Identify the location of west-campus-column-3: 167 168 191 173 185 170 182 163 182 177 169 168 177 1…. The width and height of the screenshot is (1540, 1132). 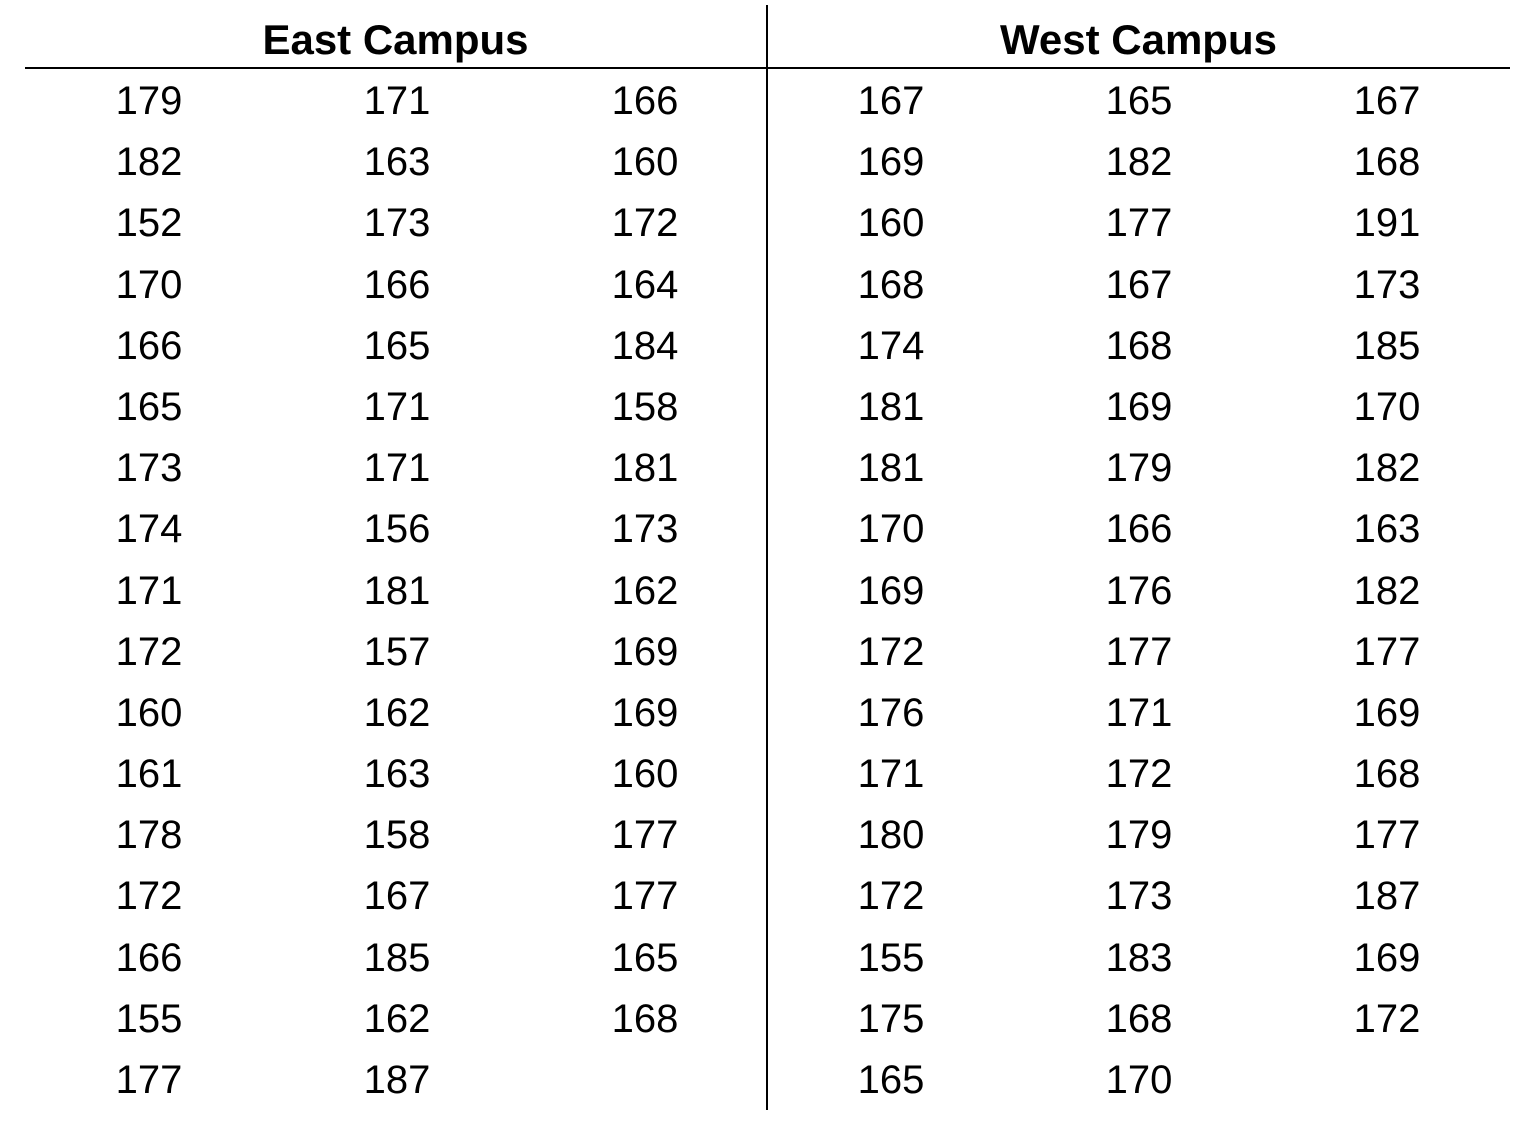
(1387, 560).